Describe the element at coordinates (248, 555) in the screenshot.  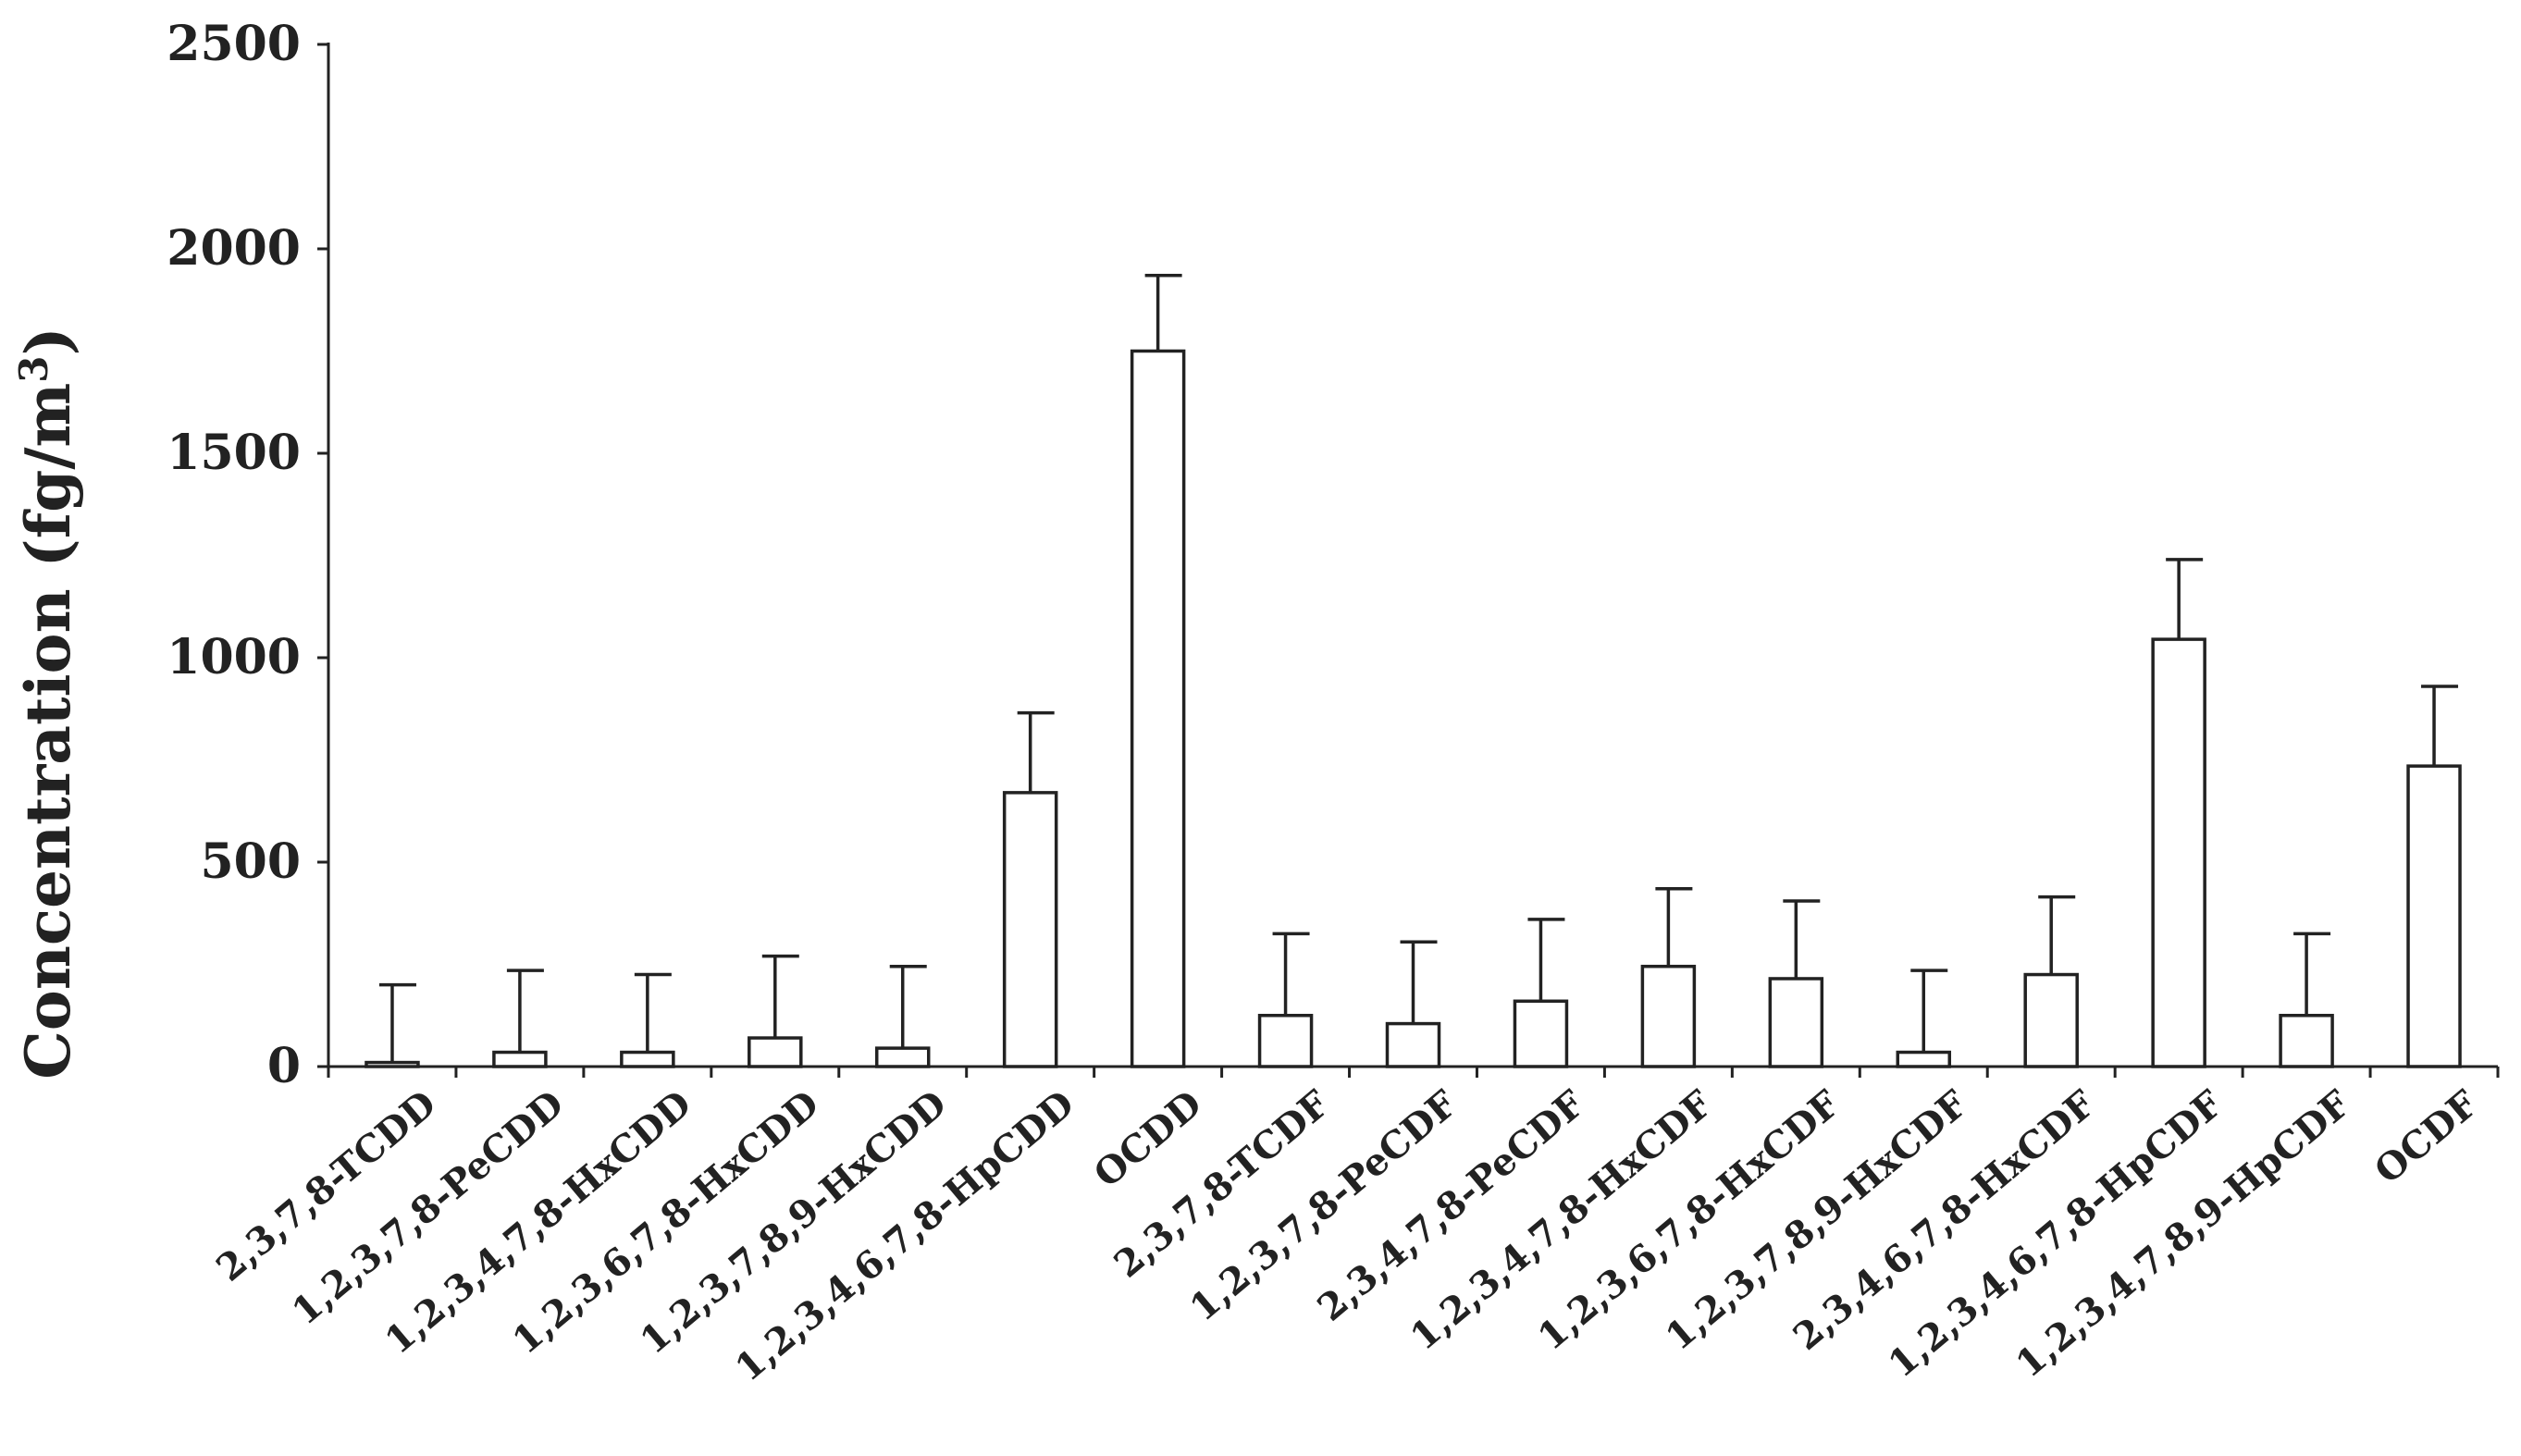
I see `y-axis: 0 500 1000 1500 2000 2500` at that location.